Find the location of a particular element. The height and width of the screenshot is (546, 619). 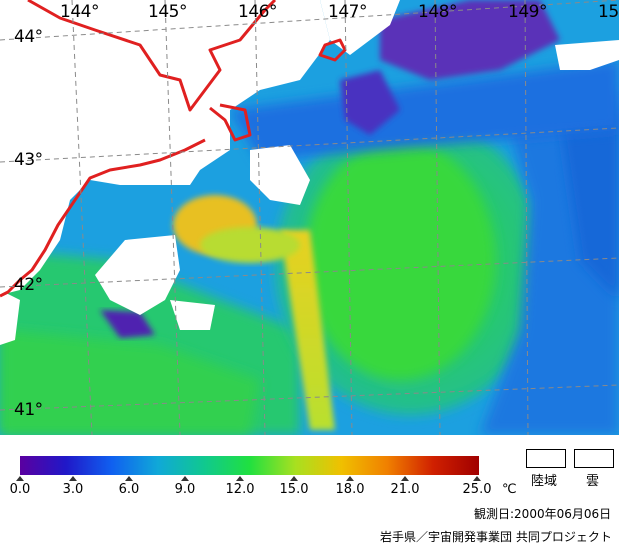

observation-date: 観測日:2000年06月06日 is located at coordinates (543, 514).